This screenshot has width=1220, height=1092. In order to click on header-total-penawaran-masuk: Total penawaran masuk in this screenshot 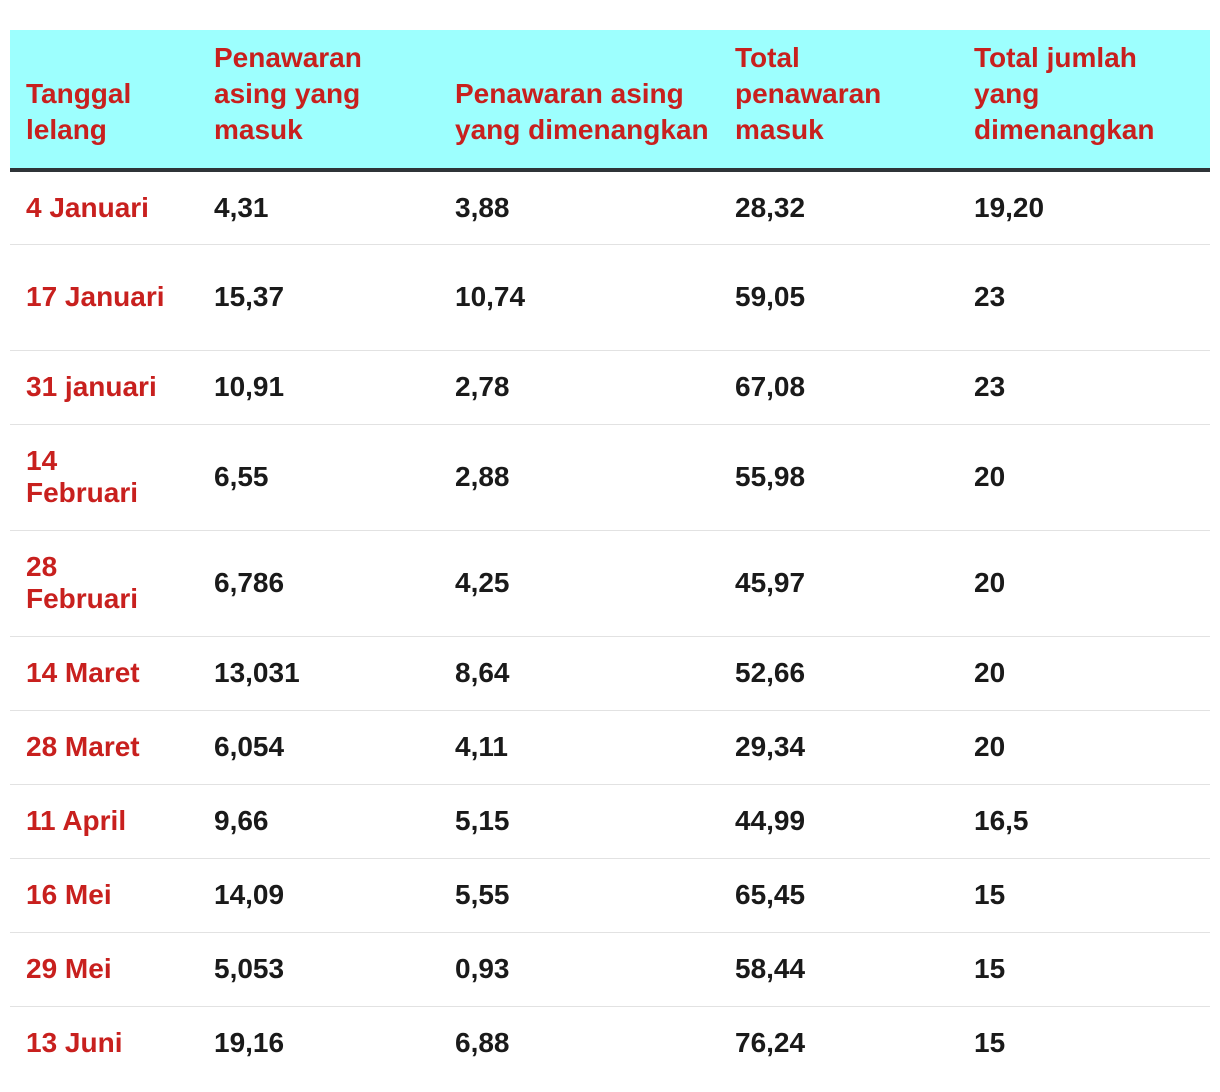, I will do `click(844, 101)`.